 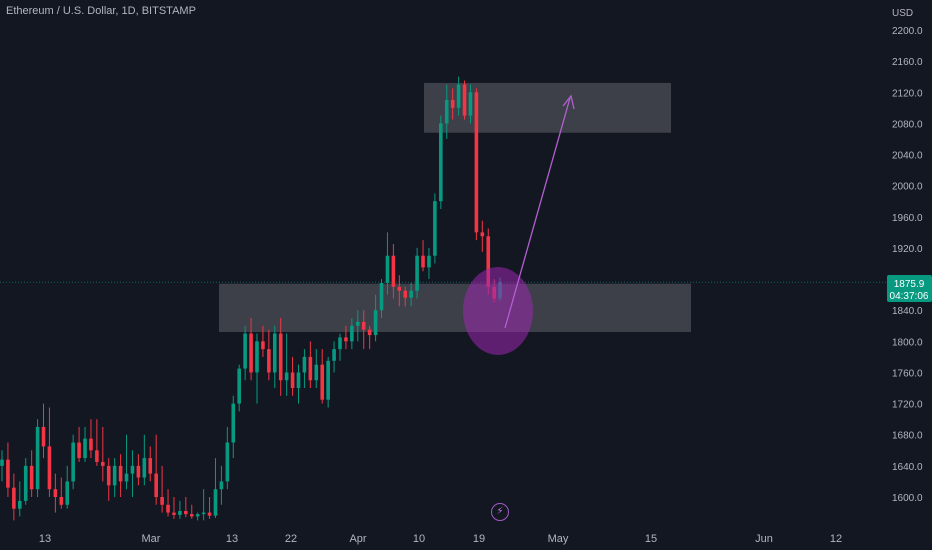 I want to click on chart-title: Ethereum / U.S. Dollar, 1D, BITSTAMP, so click(x=101, y=11).